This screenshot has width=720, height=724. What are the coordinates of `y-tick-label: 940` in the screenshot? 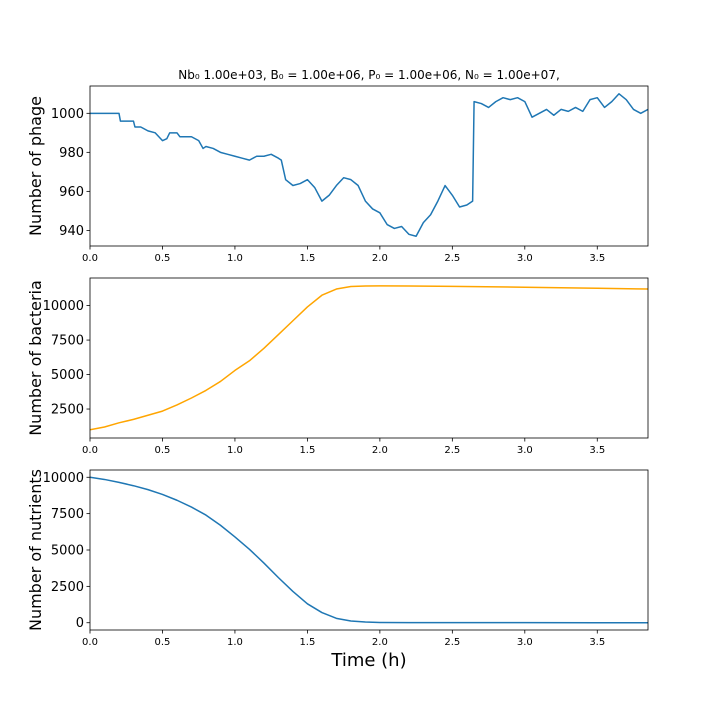 It's located at (71, 231).